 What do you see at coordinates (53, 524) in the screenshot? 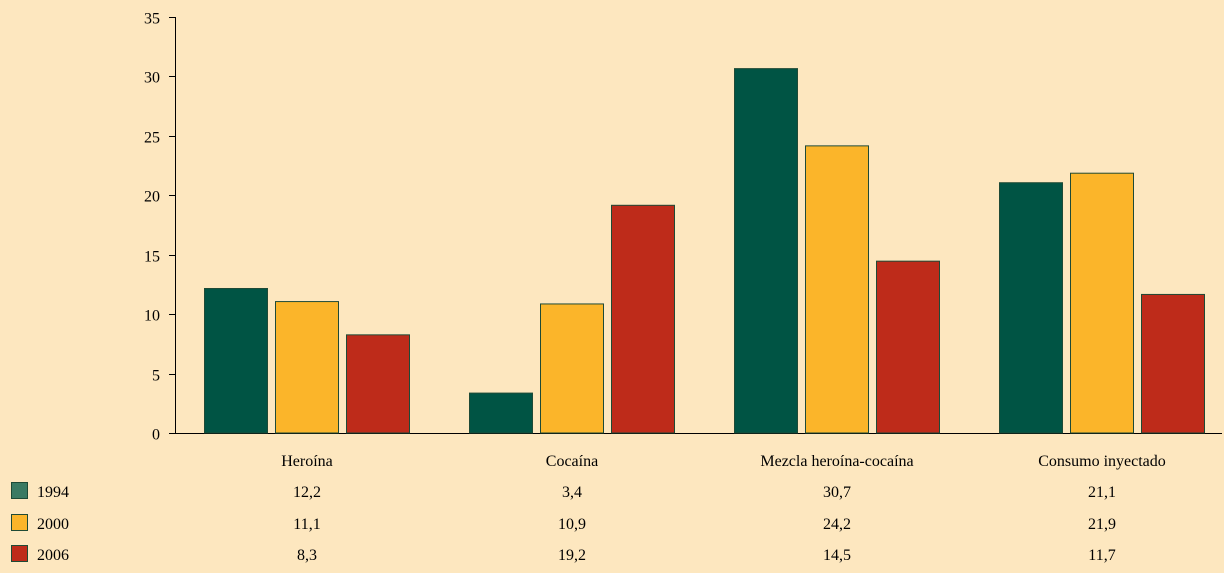
I see `legend-label: 2000` at bounding box center [53, 524].